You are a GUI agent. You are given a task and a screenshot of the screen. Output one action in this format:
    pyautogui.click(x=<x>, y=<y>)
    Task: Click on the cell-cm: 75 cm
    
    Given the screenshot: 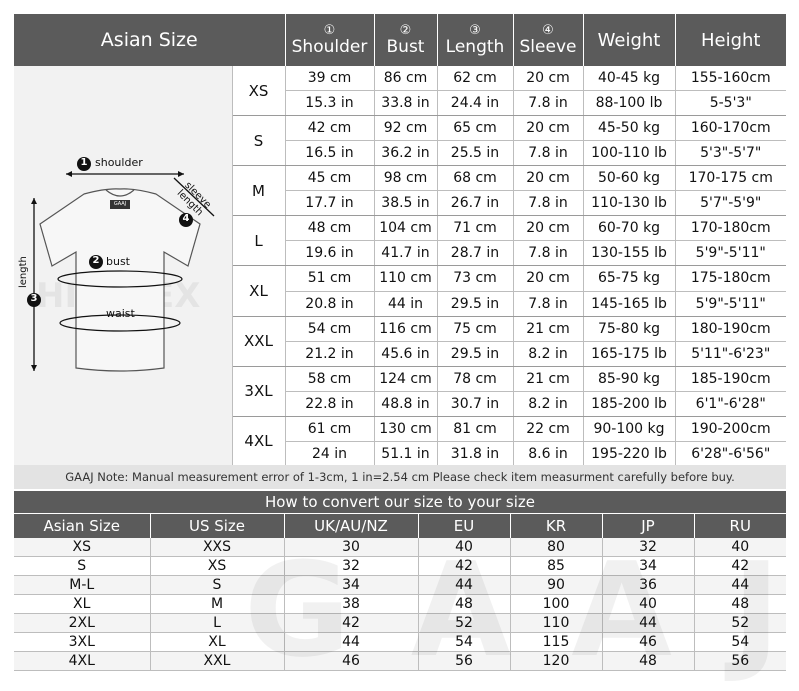 What is the action you would take?
    pyautogui.click(x=475, y=329)
    